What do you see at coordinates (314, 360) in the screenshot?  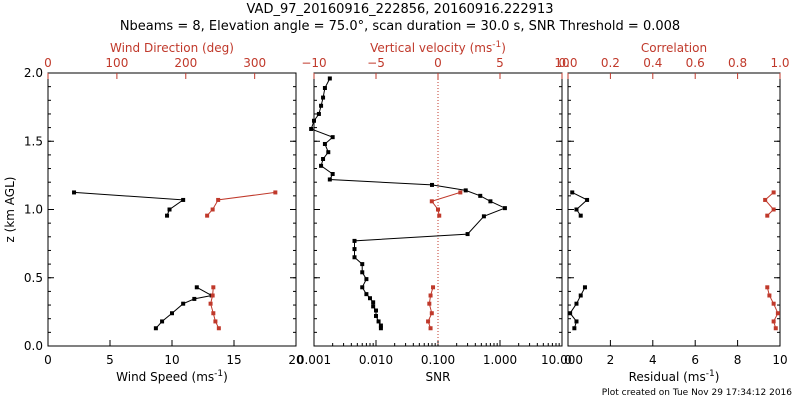 I see `x-bottom-tick-label: 0.001` at bounding box center [314, 360].